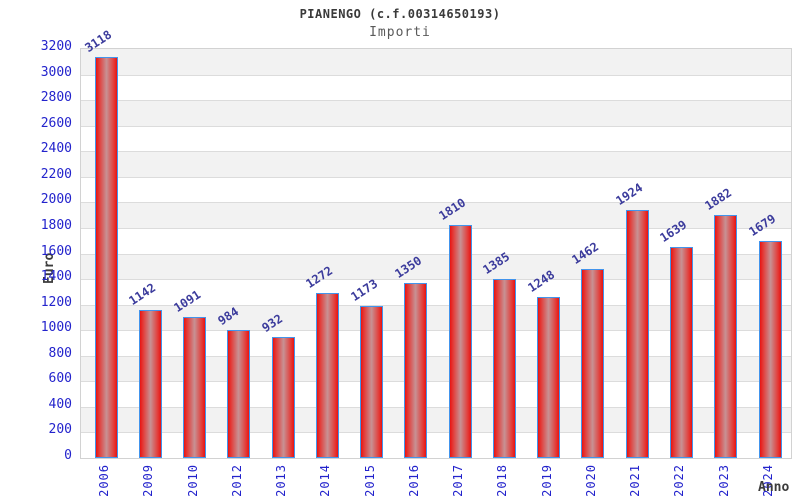 Image resolution: width=800 pixels, height=500 pixels. Describe the element at coordinates (56, 123) in the screenshot. I see `y-tick-label: 2600` at that location.